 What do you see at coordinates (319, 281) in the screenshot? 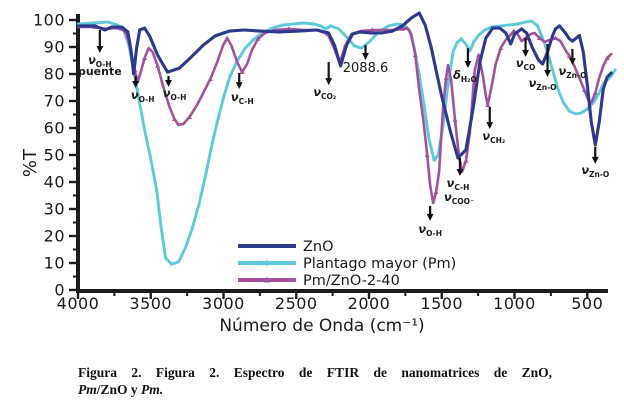
I see `legend-item: Pm/ZnO-2-40` at bounding box center [319, 281].